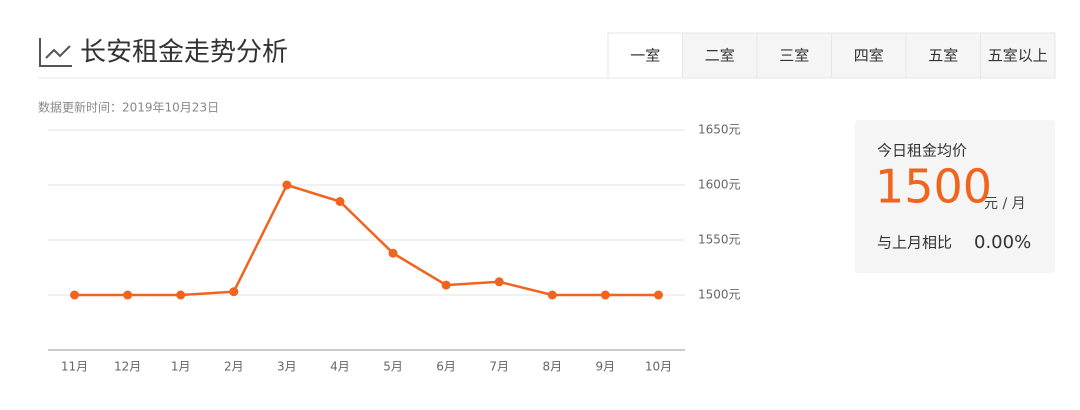 This screenshot has width=1080, height=410. Describe the element at coordinates (719, 295) in the screenshot. I see `y-tick-label: 1500元` at that location.